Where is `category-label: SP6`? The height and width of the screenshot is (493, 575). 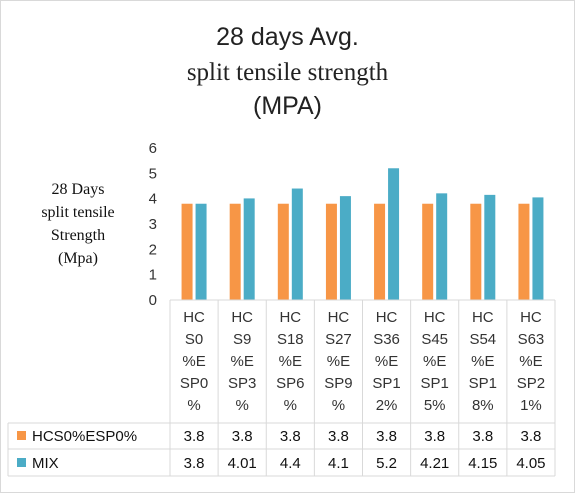
category-label: SP6 is located at coordinates (290, 383).